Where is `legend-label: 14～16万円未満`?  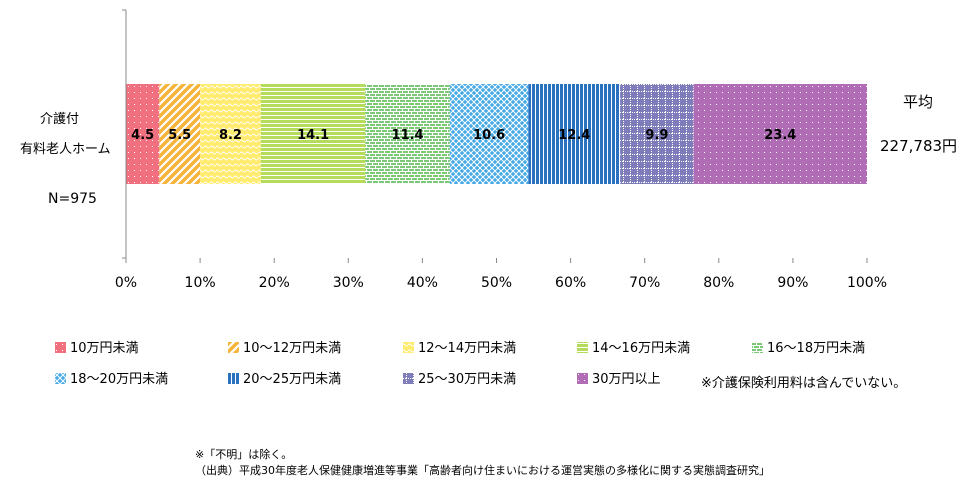
legend-label: 14～16万円未満 is located at coordinates (641, 348).